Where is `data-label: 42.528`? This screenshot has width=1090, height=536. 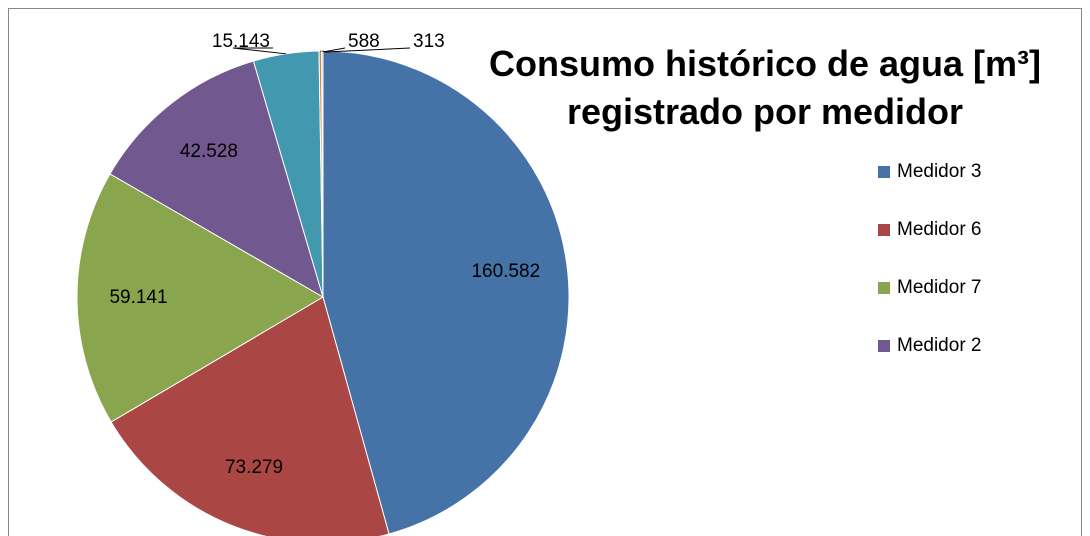 data-label: 42.528 is located at coordinates (209, 151).